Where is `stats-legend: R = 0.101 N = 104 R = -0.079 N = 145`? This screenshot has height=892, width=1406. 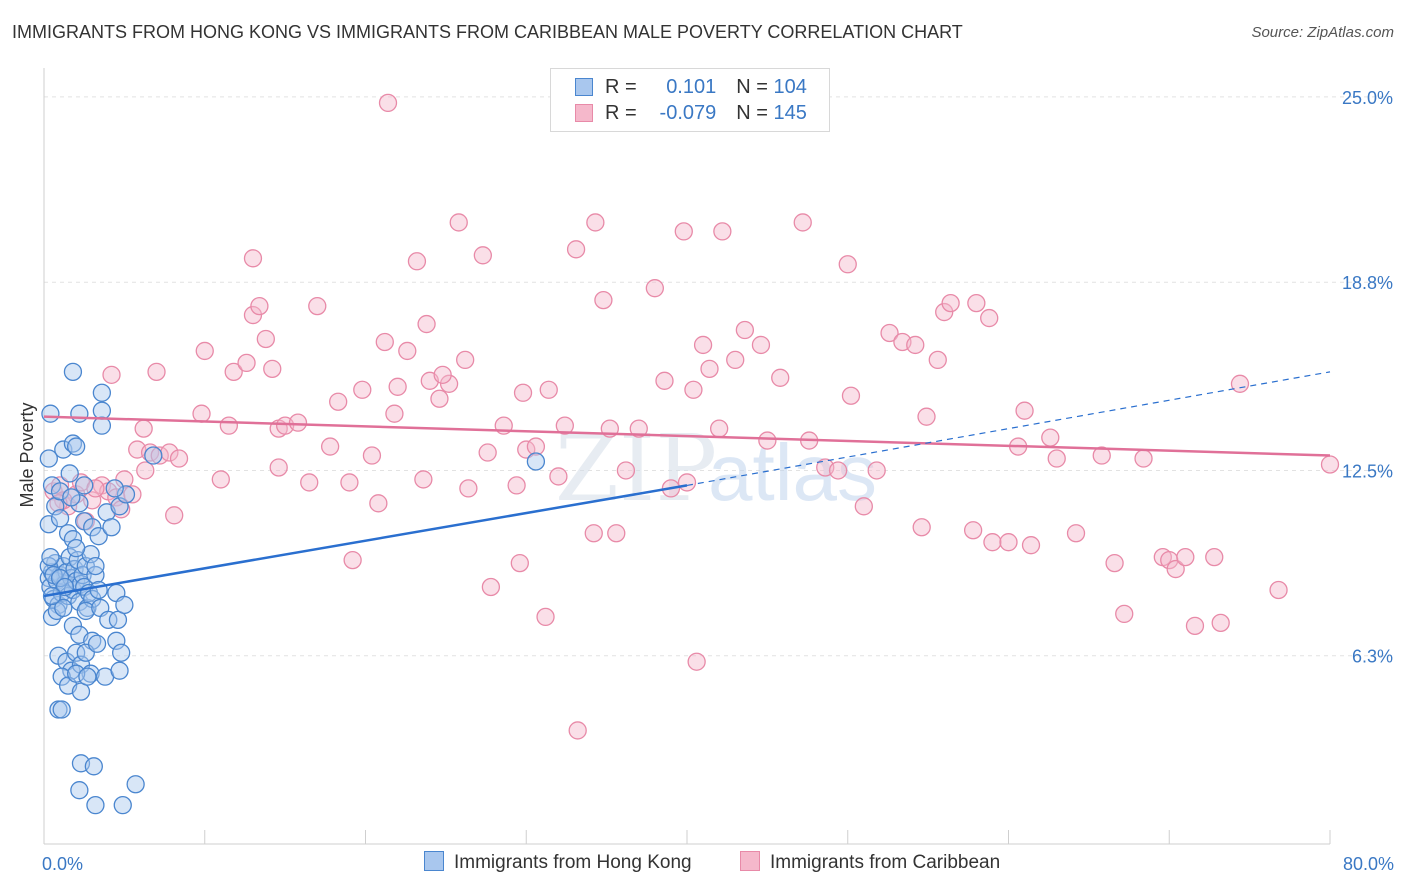
stats-legend: R = 0.101 N = 104 R = -0.079 N = 145 is located at coordinates (690, 100).